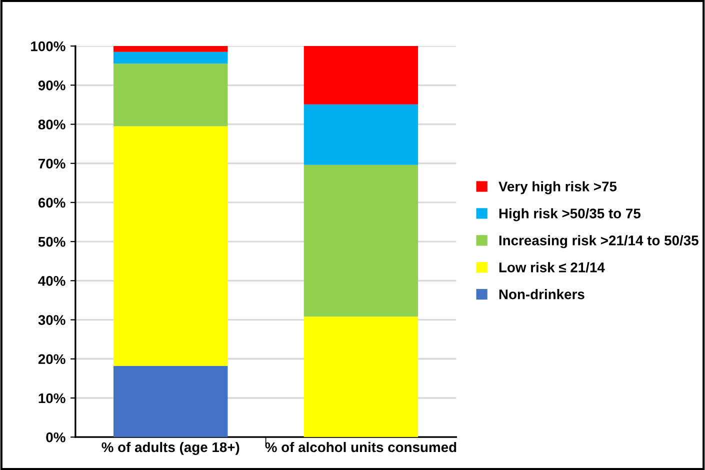 The height and width of the screenshot is (470, 705). What do you see at coordinates (557, 187) in the screenshot?
I see `legend-label: Very high risk >75` at bounding box center [557, 187].